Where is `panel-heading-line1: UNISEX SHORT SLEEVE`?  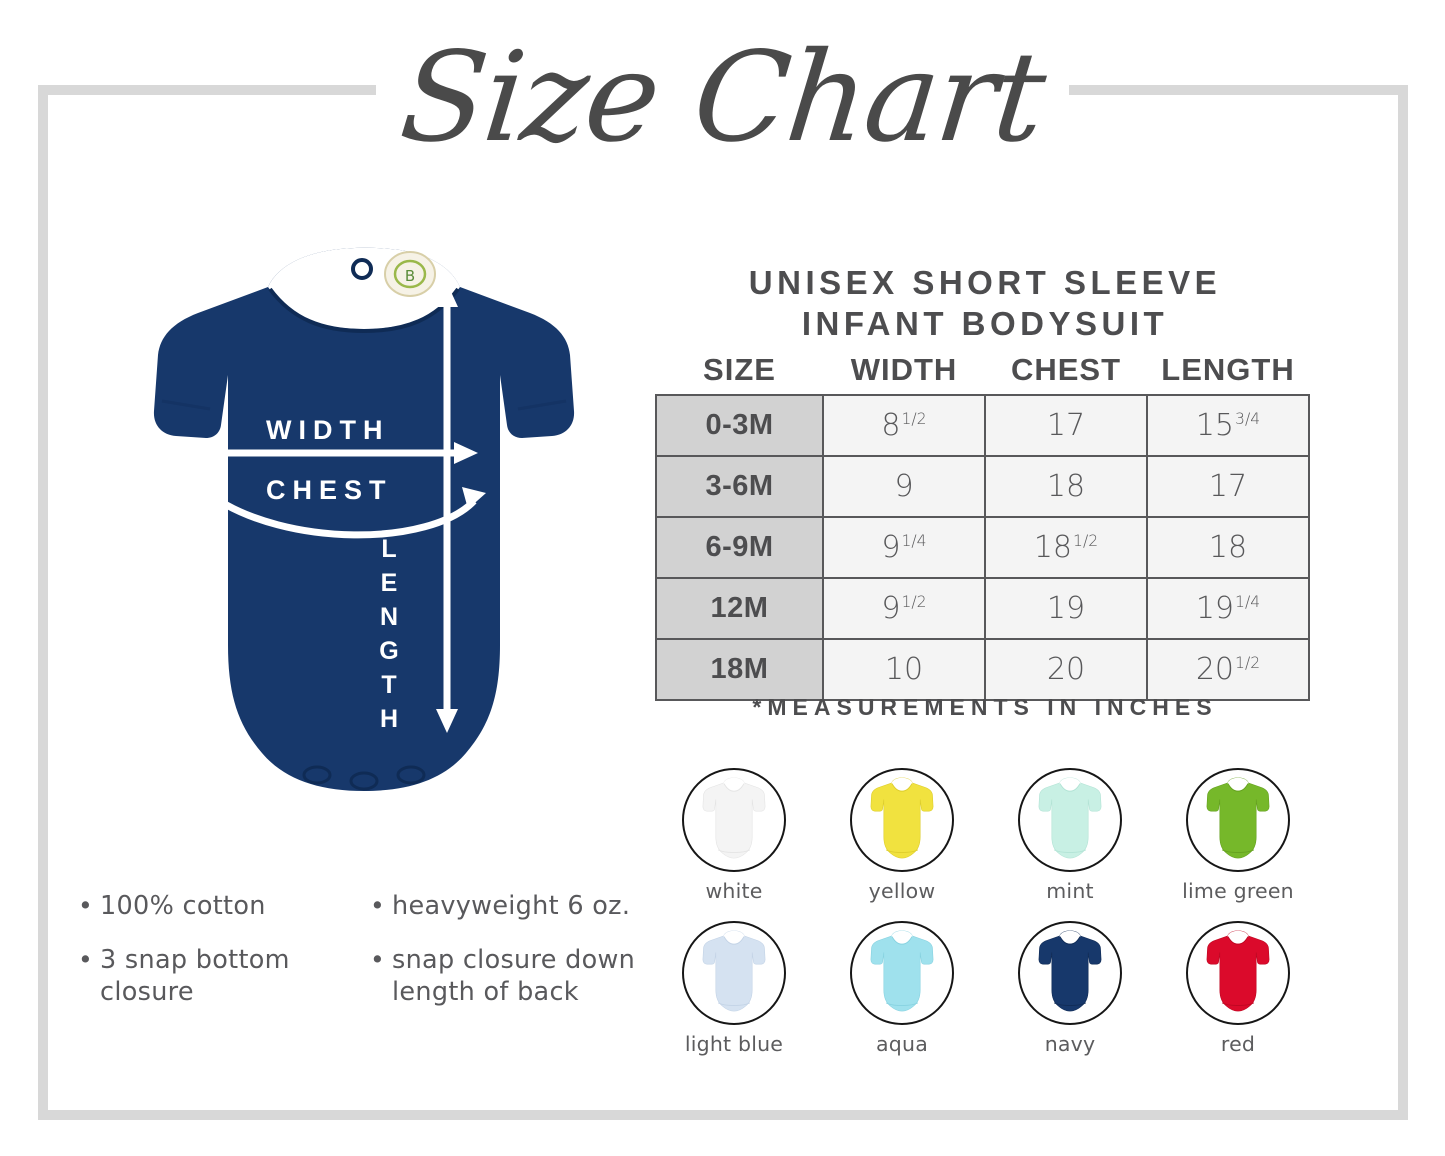 panel-heading-line1: UNISEX SHORT SLEEVE is located at coordinates (985, 282).